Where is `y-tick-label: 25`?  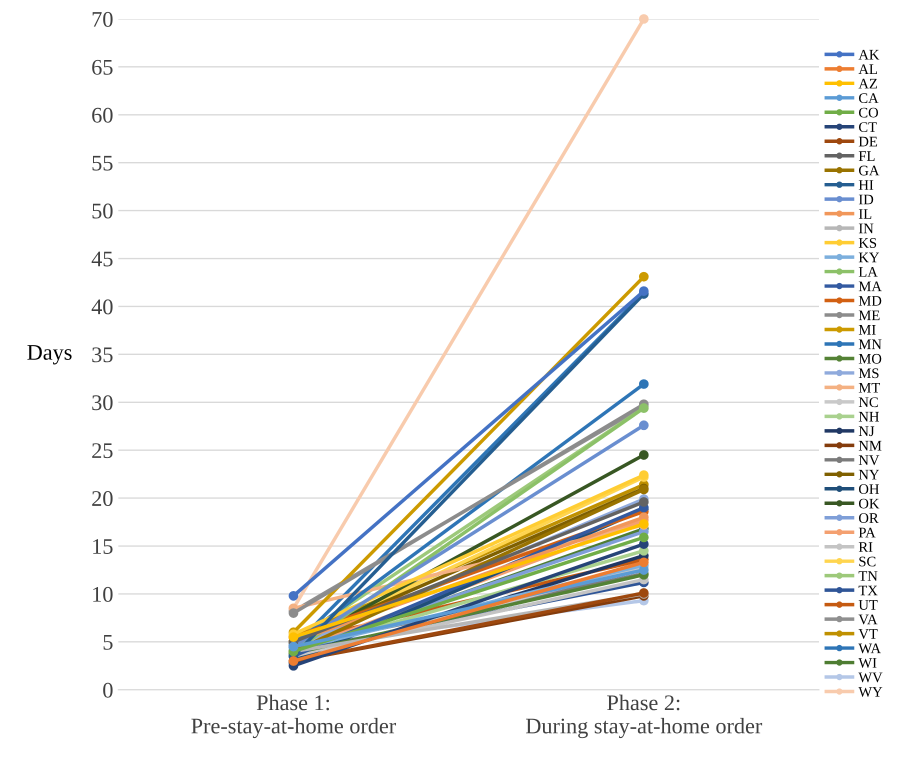
y-tick-label: 25 is located at coordinates (102, 450).